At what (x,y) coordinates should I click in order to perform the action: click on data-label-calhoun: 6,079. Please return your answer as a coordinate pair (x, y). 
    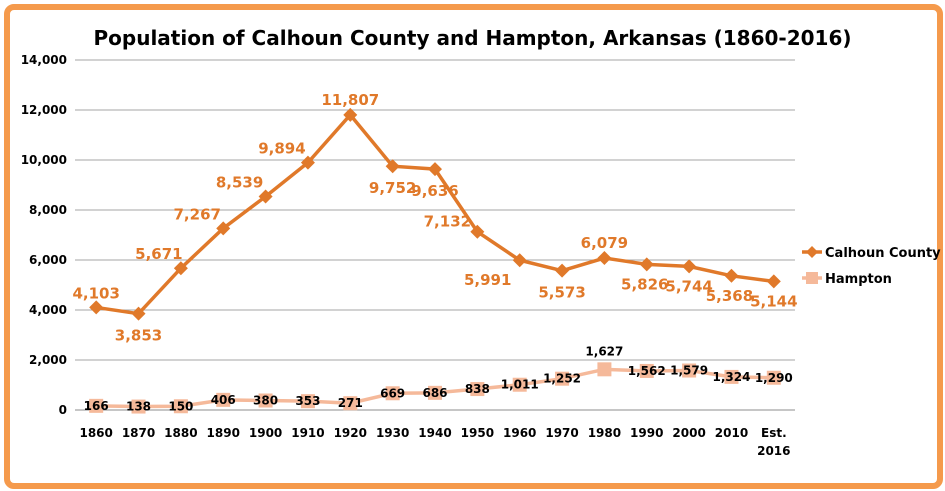
    Looking at the image, I should click on (604, 243).